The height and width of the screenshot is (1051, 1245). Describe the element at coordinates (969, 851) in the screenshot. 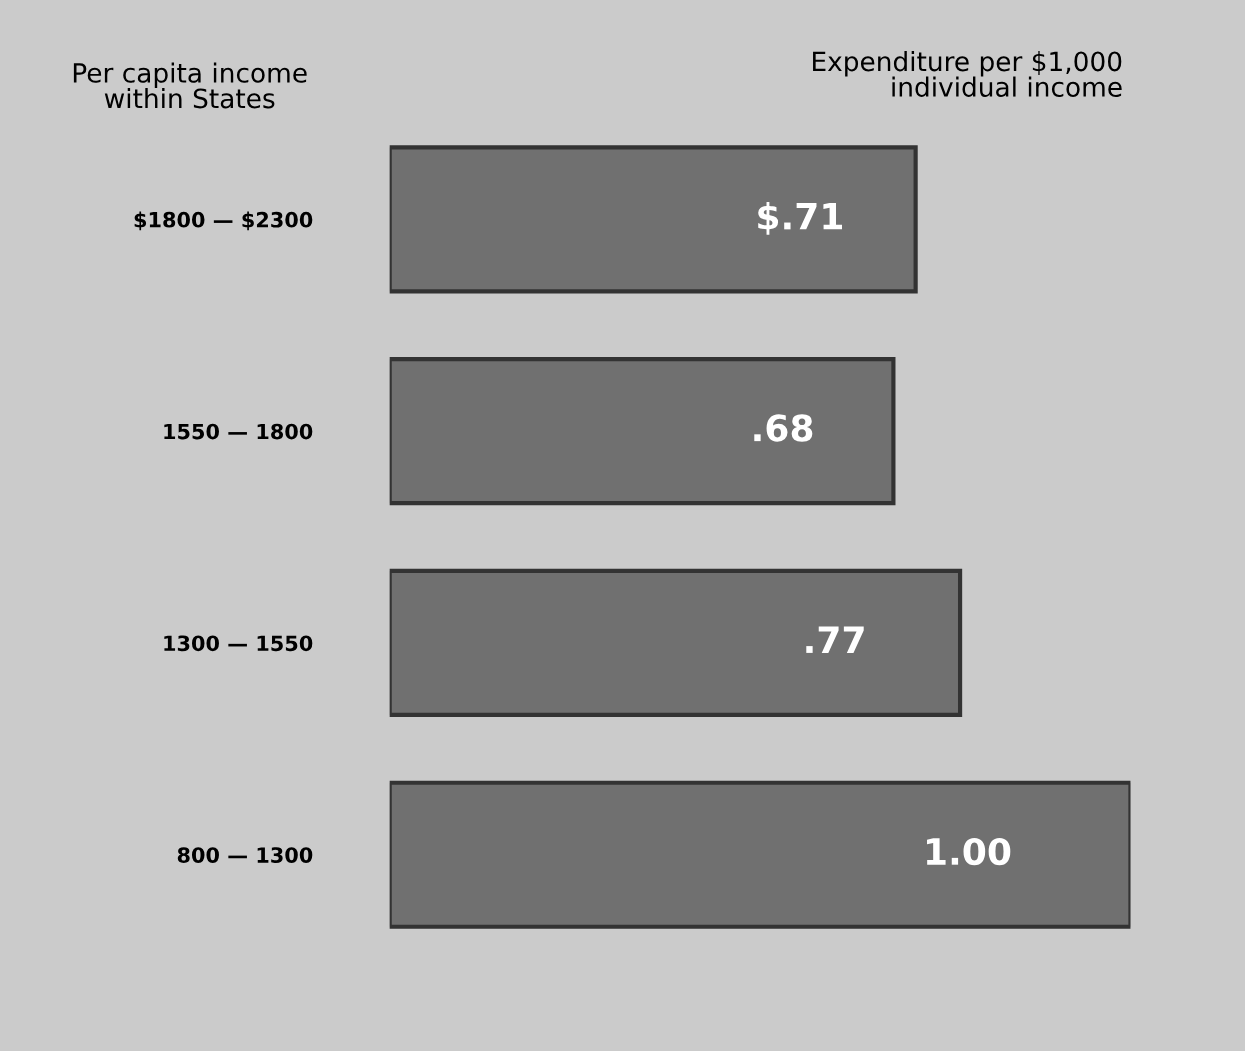

I see `data-label: 1.00` at that location.